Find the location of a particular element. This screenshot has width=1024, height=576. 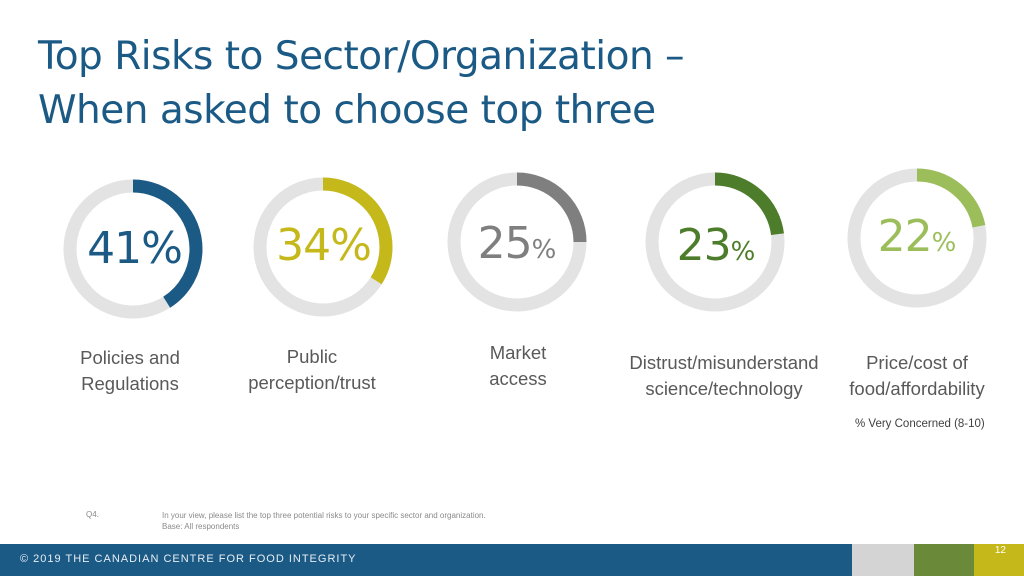

pct-market-access: 25% is located at coordinates (517, 244).